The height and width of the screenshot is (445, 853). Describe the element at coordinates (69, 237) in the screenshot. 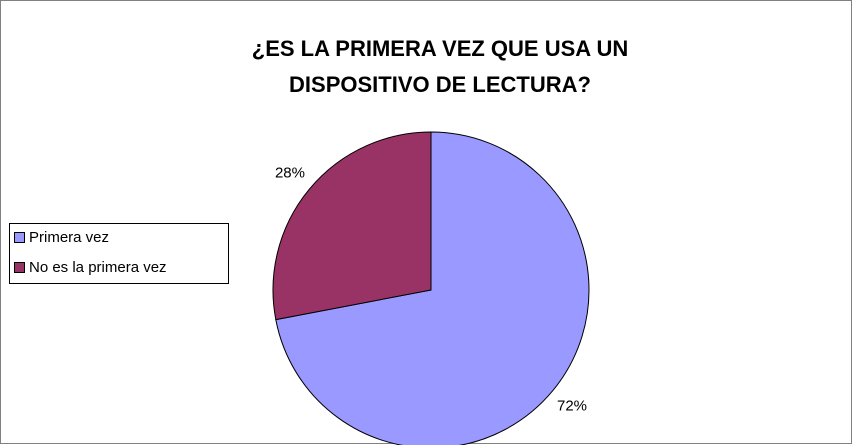

I see `legend-label: Primera vez` at that location.